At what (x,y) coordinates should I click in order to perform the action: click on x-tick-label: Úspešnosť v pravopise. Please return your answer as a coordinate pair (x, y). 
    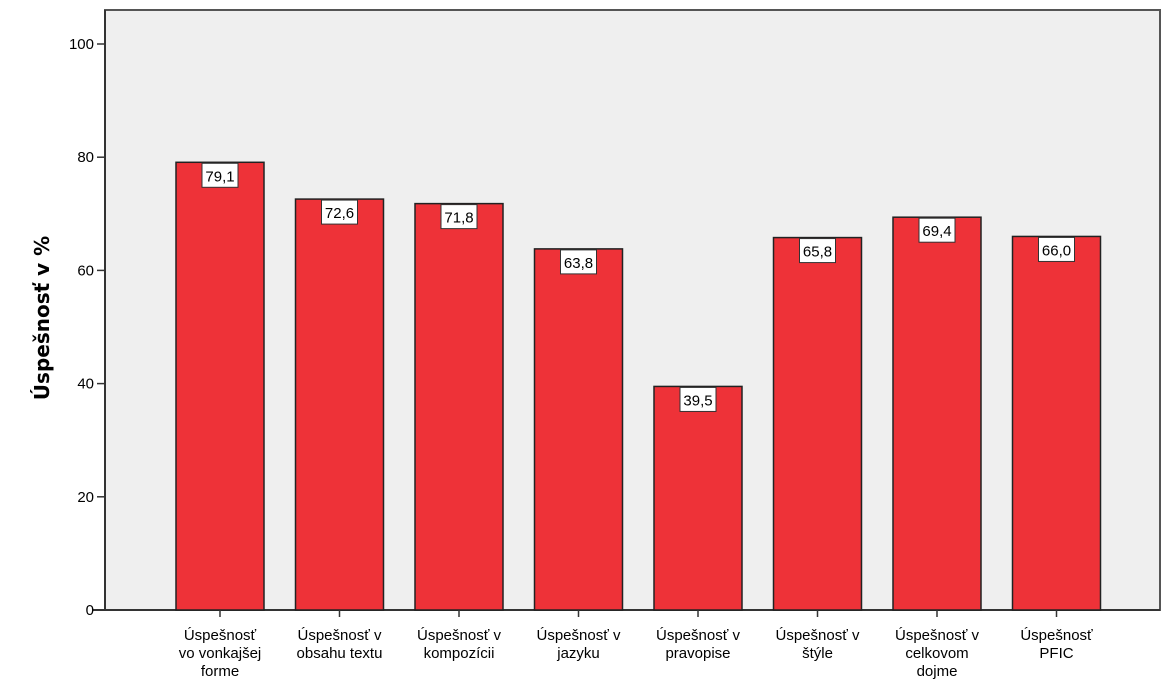
    Looking at the image, I should click on (698, 644).